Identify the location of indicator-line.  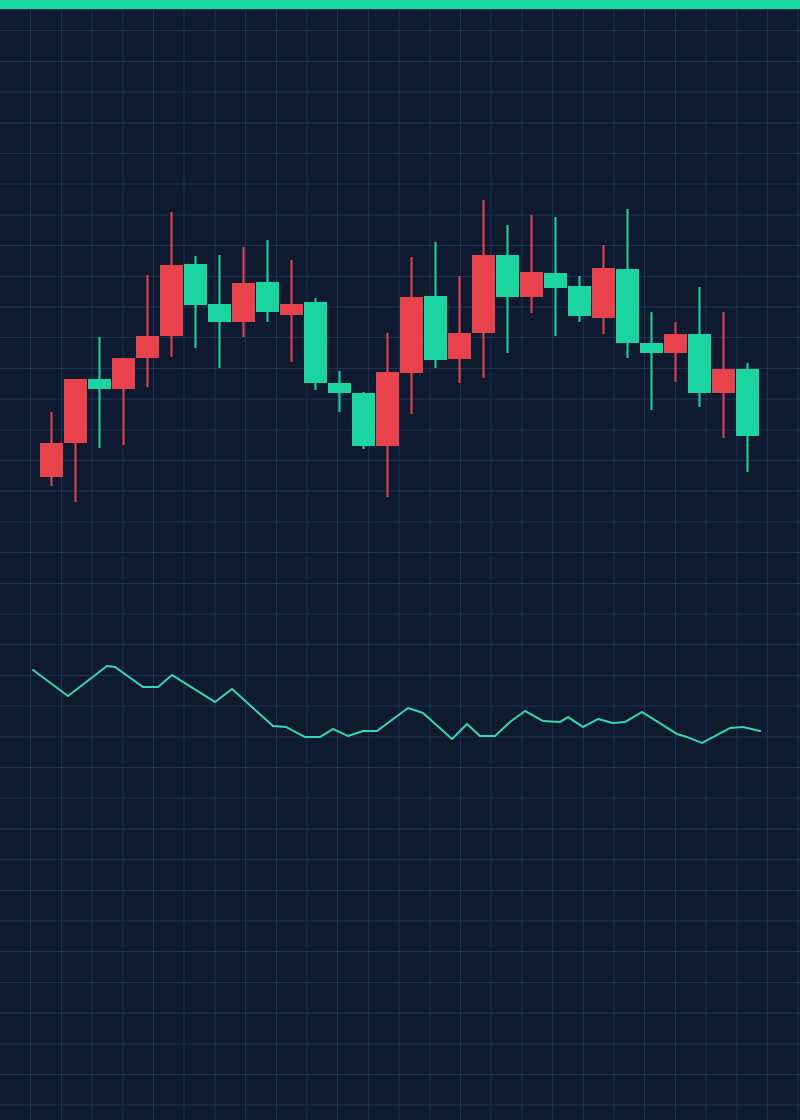
(396, 704).